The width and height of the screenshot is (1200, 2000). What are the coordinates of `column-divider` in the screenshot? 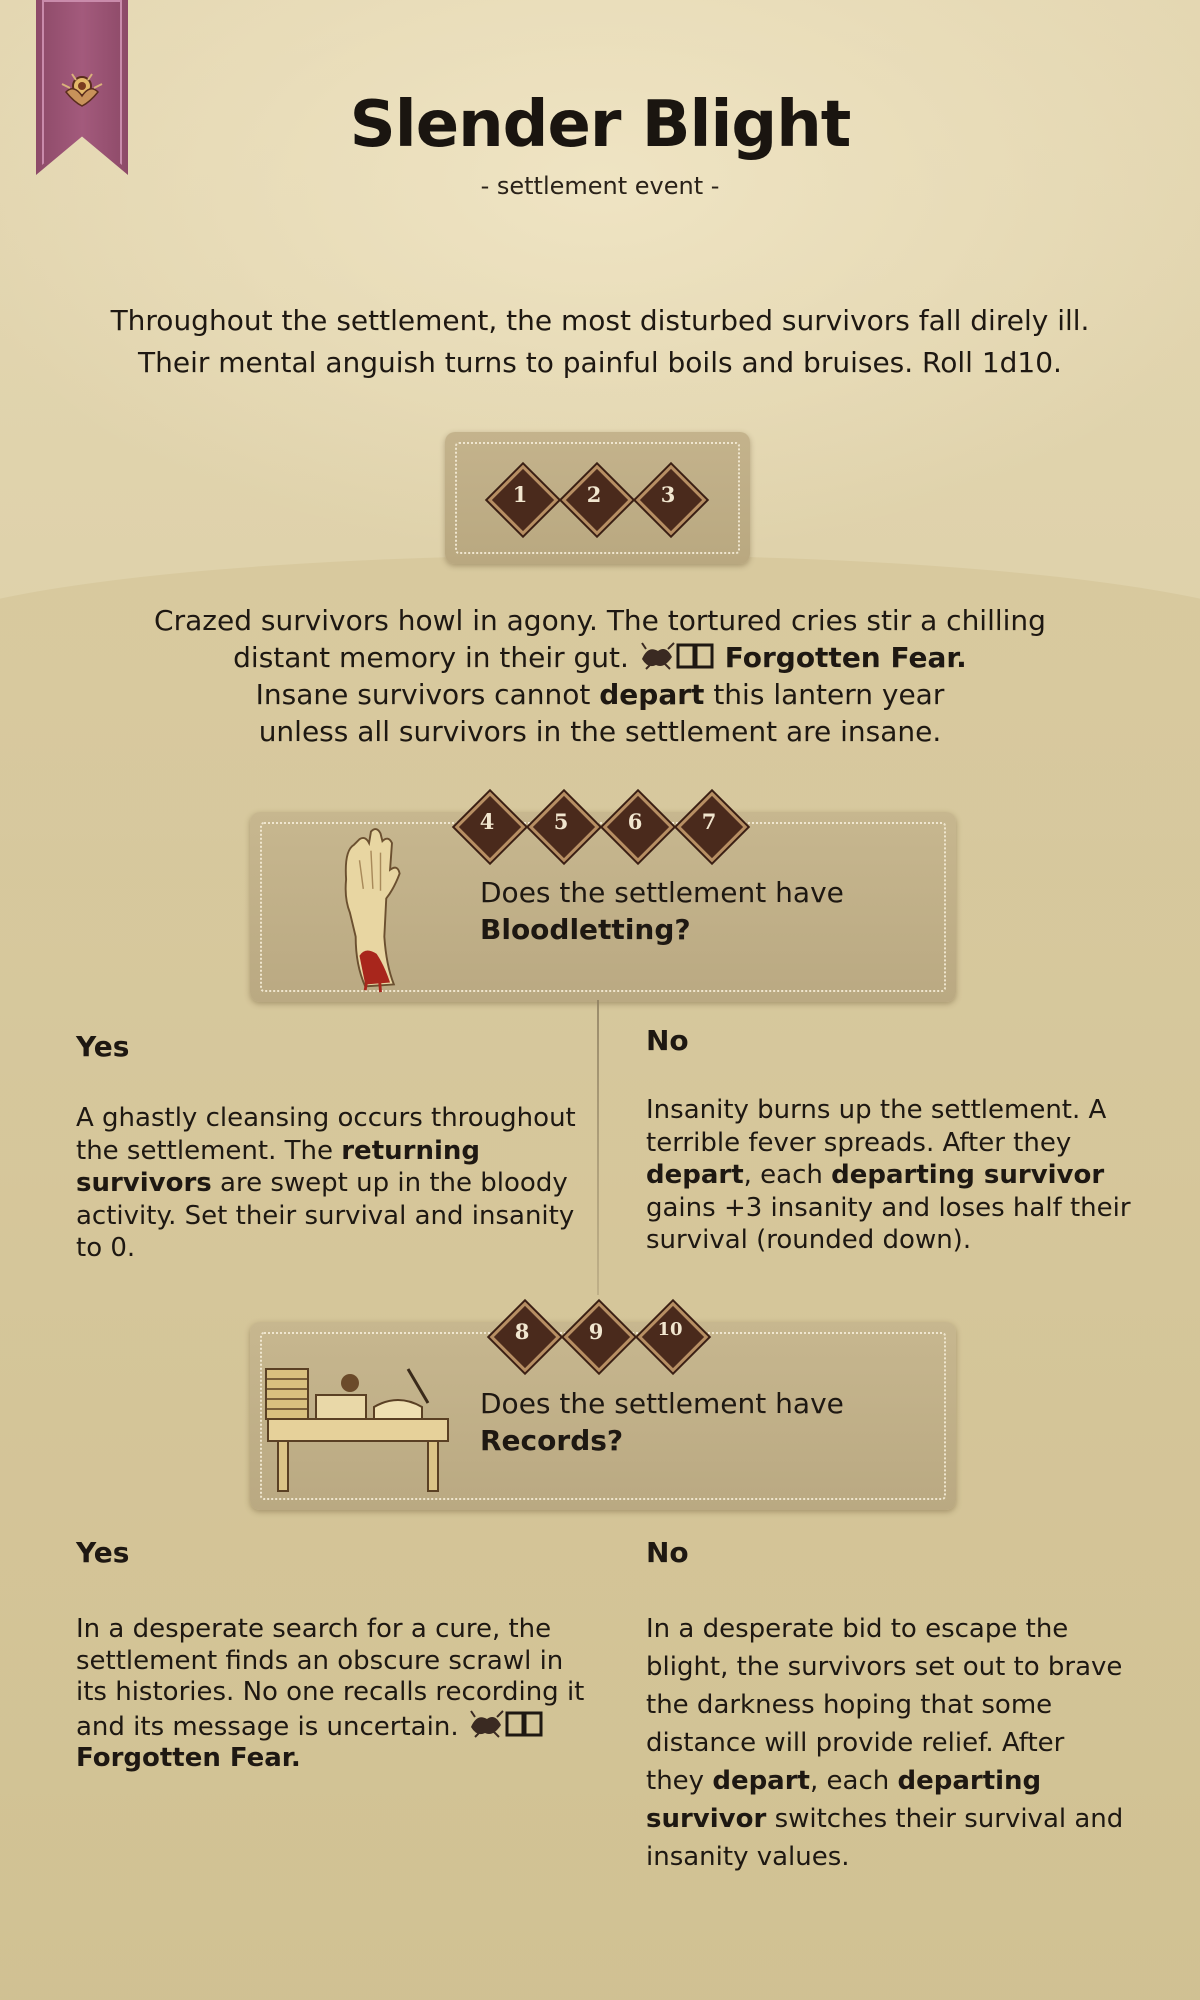 It's located at (598, 1147).